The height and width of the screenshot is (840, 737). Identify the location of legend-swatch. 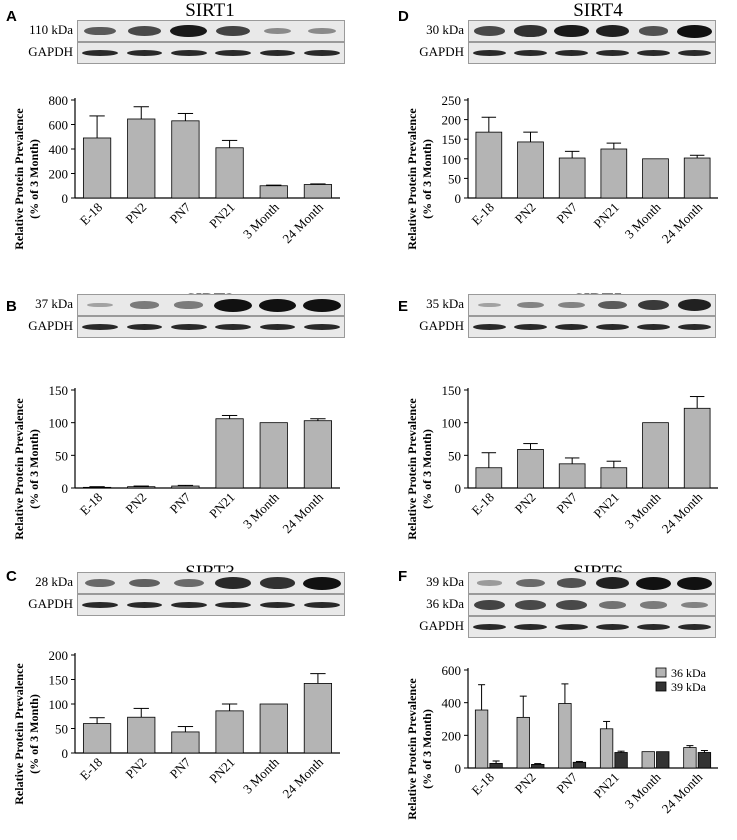
(661, 672).